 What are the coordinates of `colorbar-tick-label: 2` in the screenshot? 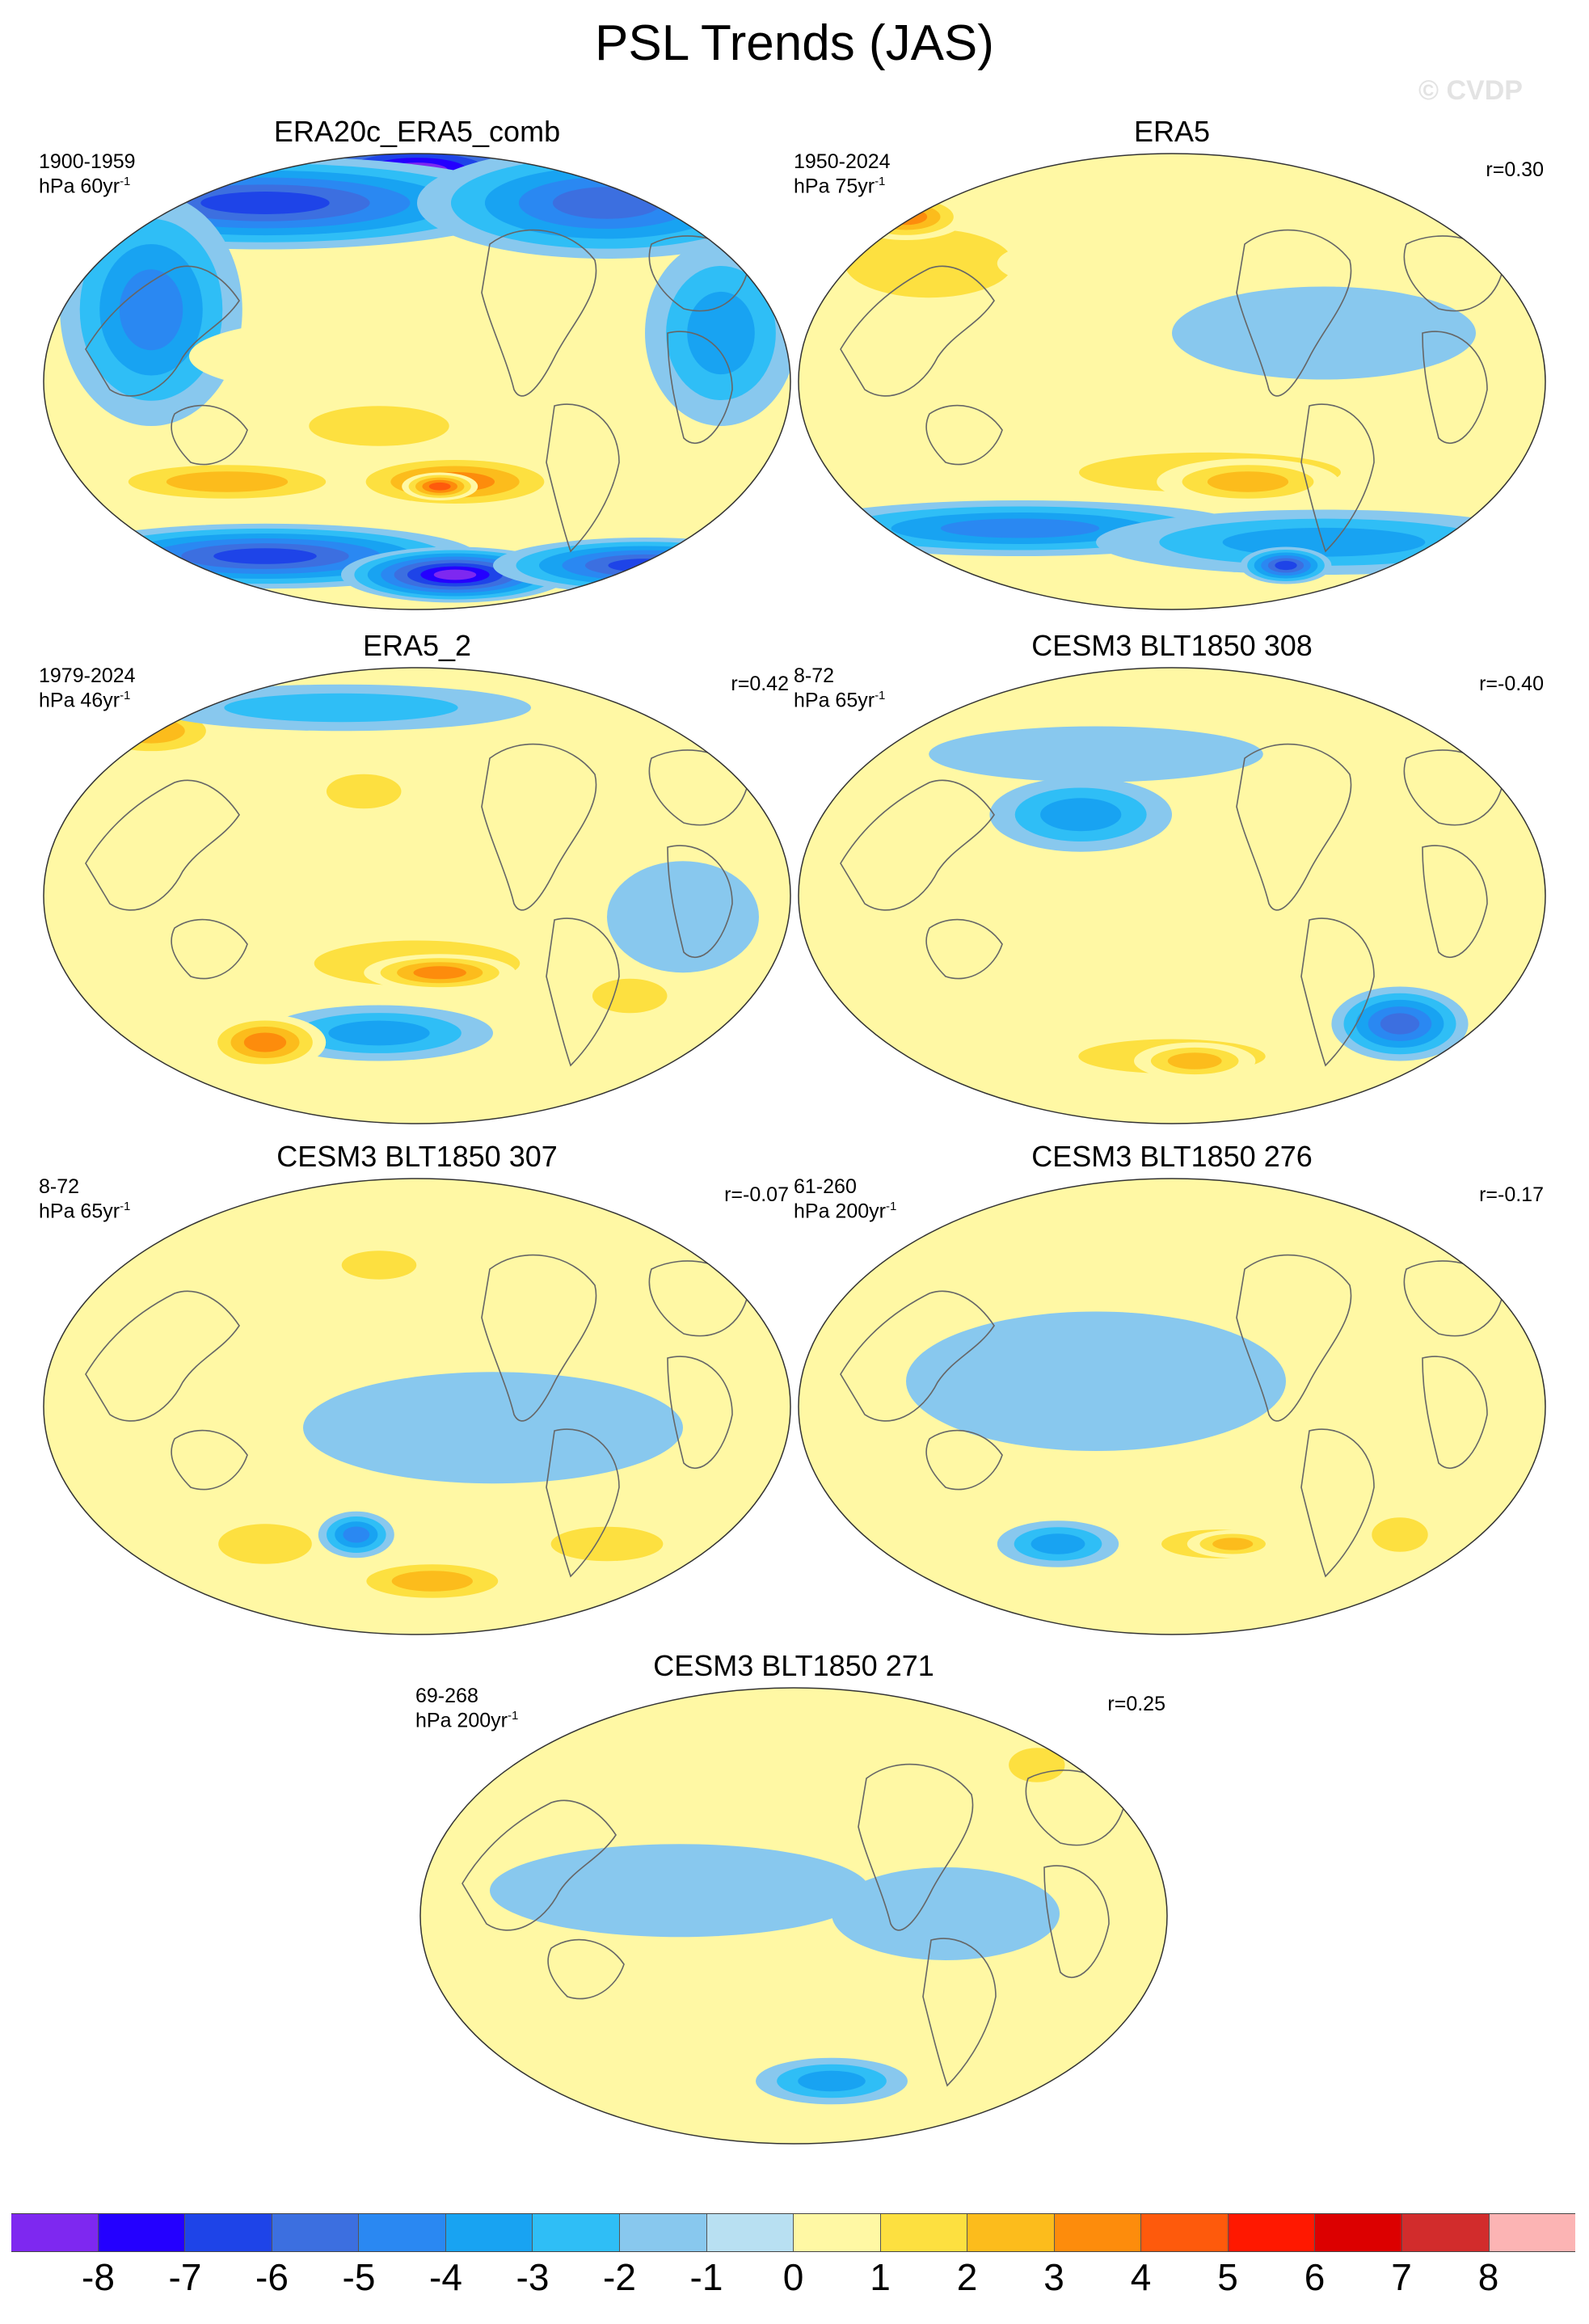 It's located at (967, 2277).